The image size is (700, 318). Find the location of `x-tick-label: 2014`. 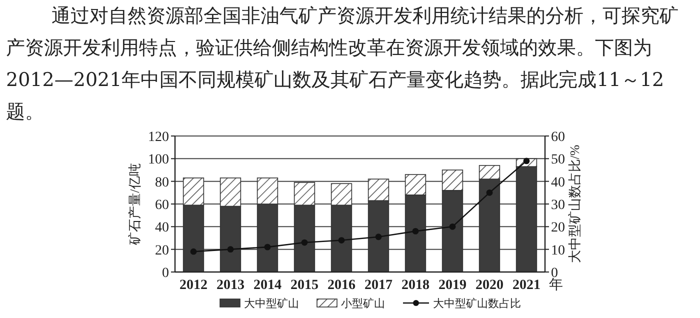

x-tick-label: 2014 is located at coordinates (268, 285).